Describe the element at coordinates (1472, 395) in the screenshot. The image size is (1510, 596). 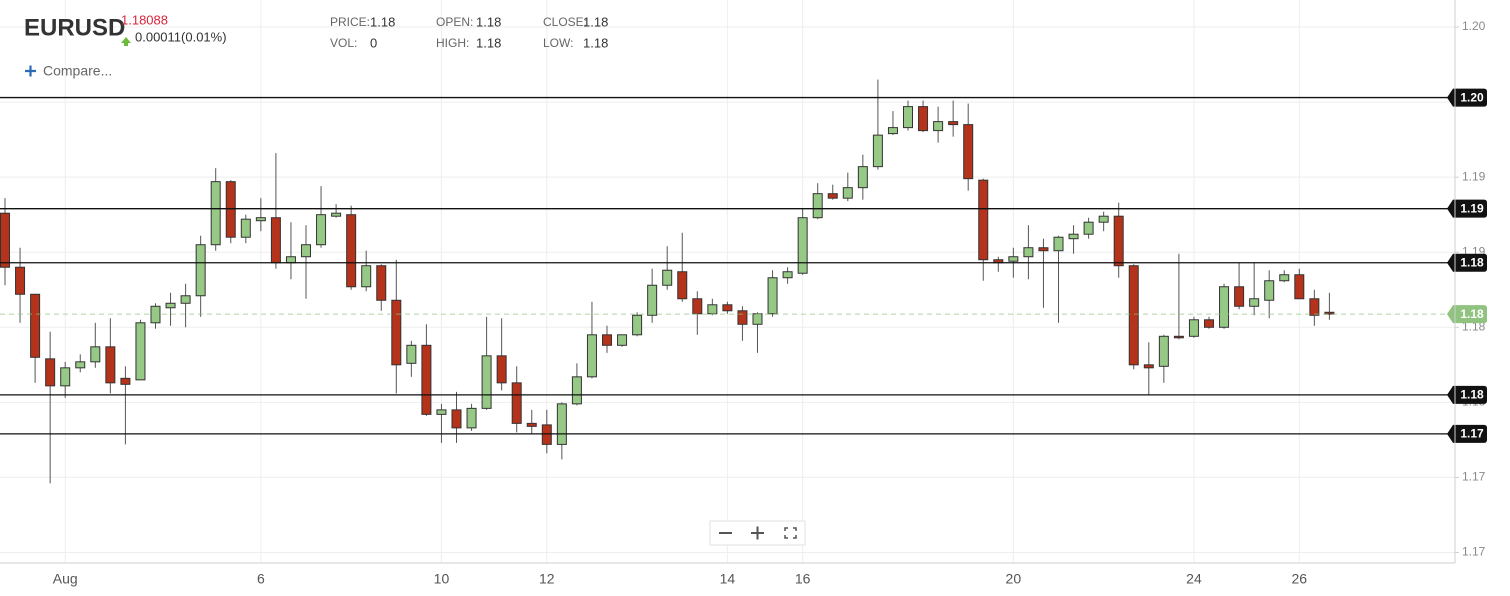
I see `level-label: 1.18` at that location.